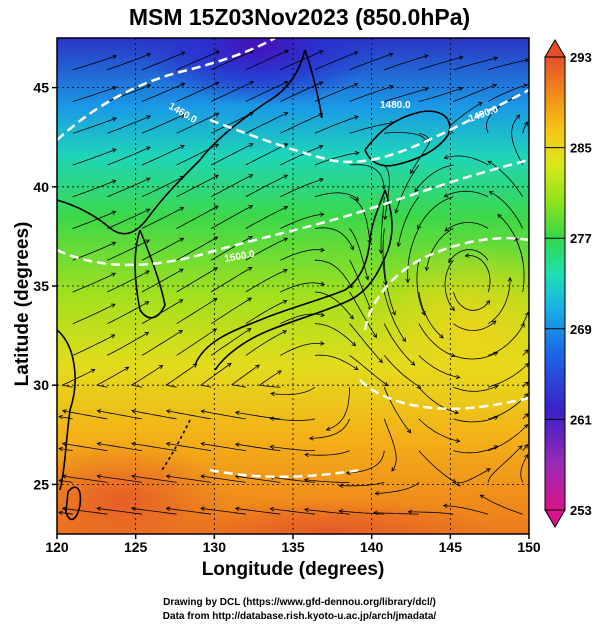 The height and width of the screenshot is (625, 599). Describe the element at coordinates (451, 547) in the screenshot. I see `x-tick-label: 145` at that location.